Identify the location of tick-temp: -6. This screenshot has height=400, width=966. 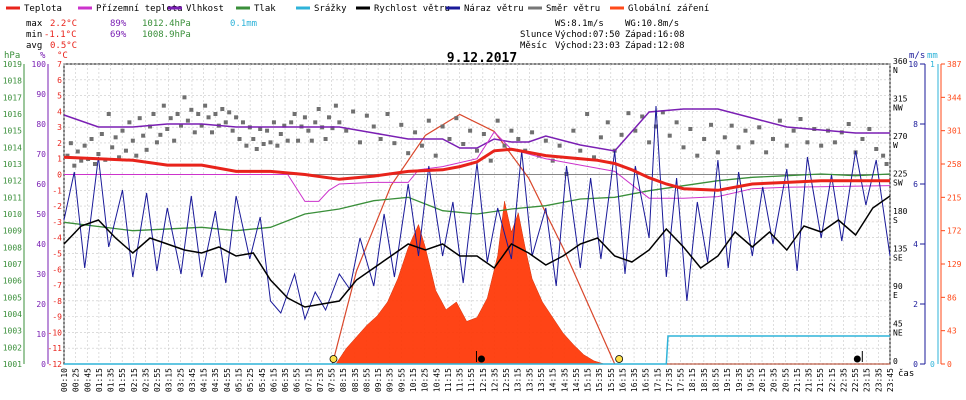
(57, 269).